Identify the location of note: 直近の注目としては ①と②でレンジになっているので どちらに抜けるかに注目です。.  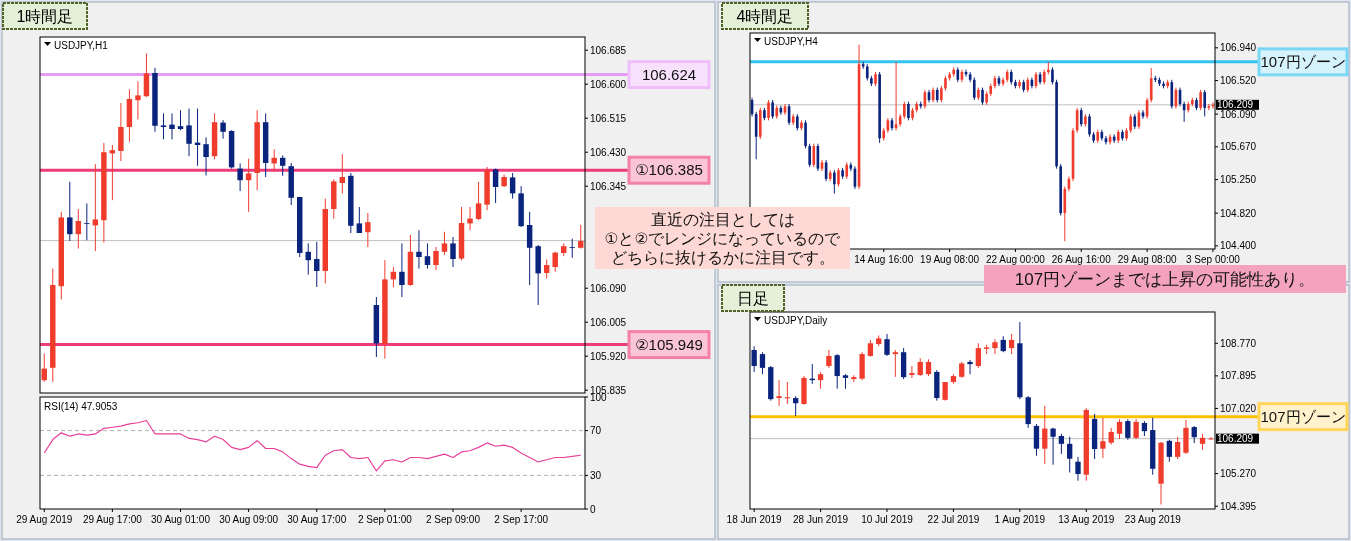
(722, 238).